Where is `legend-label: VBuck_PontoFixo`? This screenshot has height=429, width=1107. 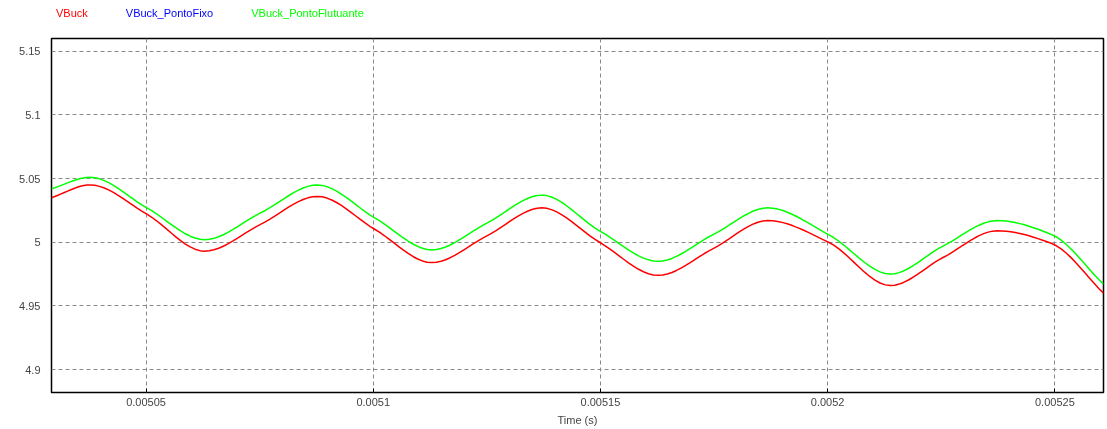 legend-label: VBuck_PontoFixo is located at coordinates (169, 13).